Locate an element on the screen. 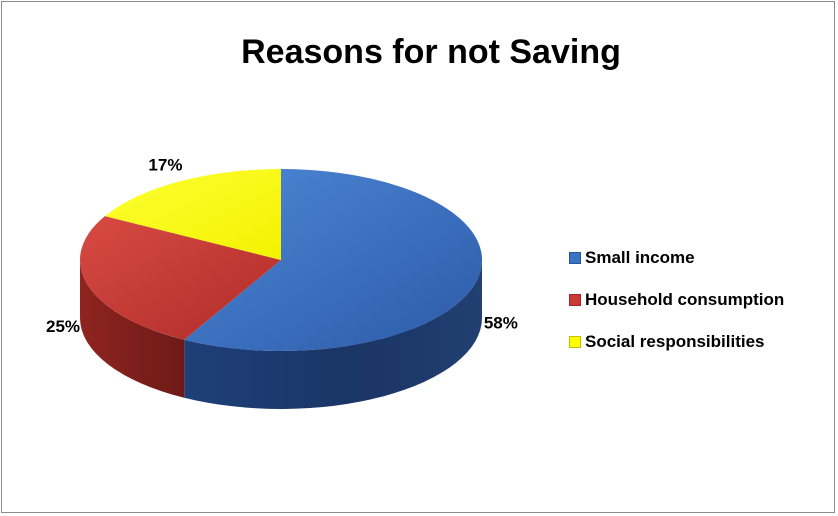 Image resolution: width=838 pixels, height=516 pixels. legend-label: Small income is located at coordinates (640, 257).